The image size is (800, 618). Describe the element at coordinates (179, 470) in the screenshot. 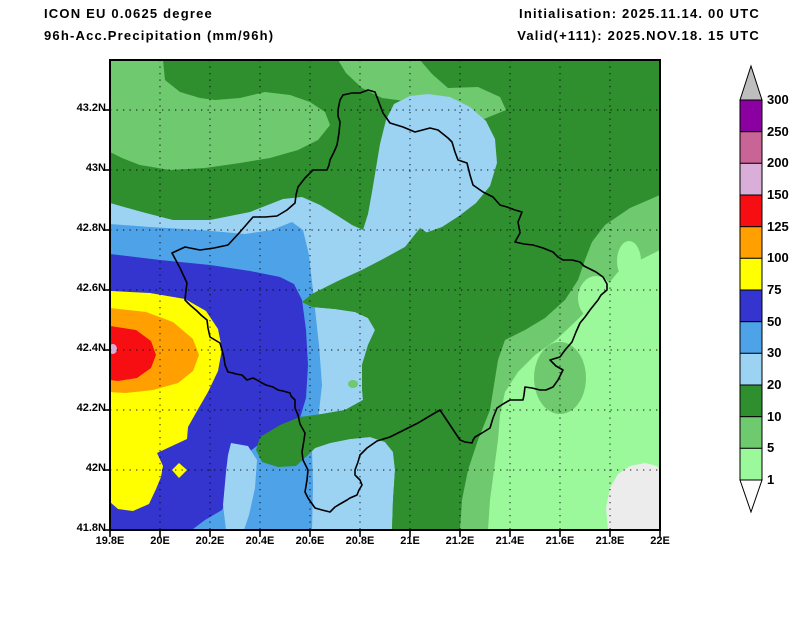

I see `fill-yellow-spot` at that location.